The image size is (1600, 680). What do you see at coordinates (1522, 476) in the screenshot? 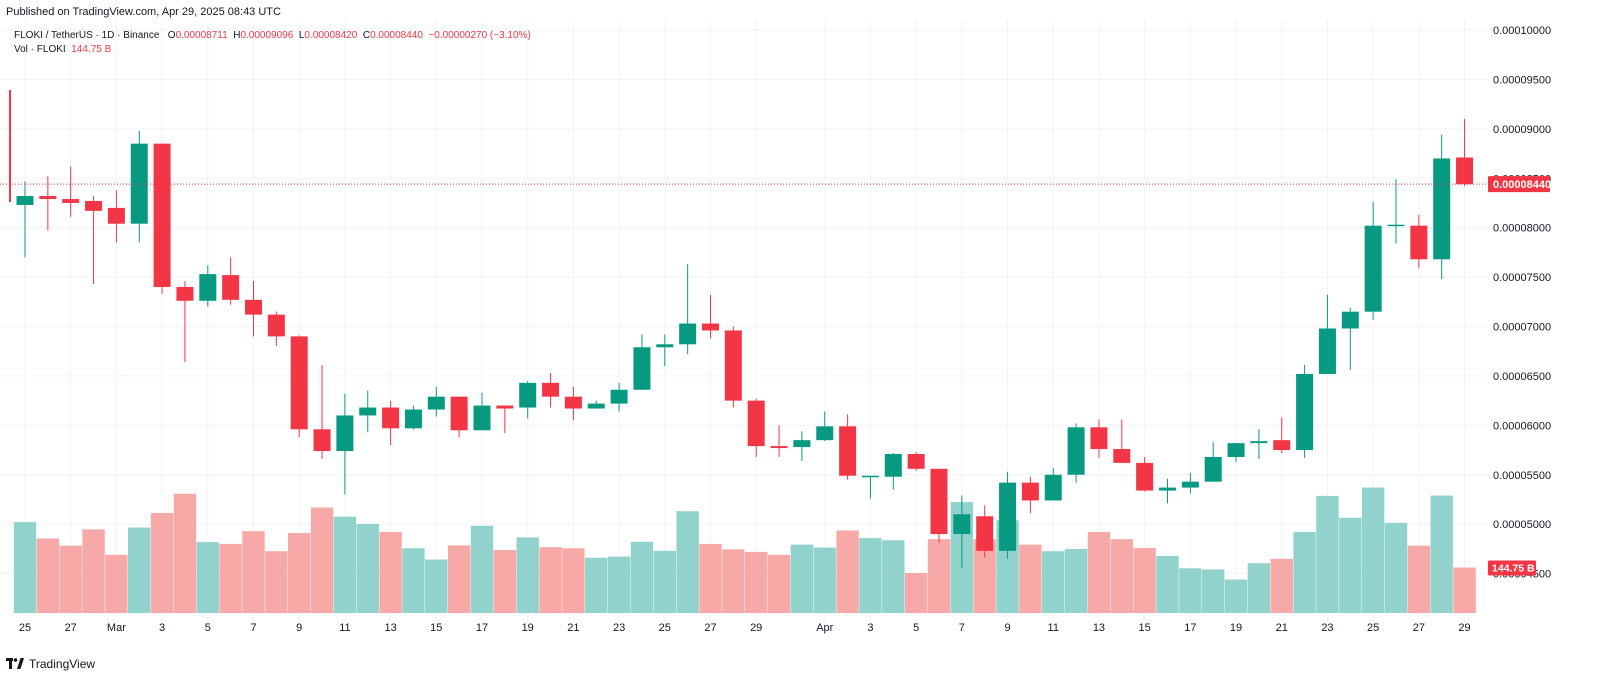
I see `price-tick-label: 0.00005500` at bounding box center [1522, 476].